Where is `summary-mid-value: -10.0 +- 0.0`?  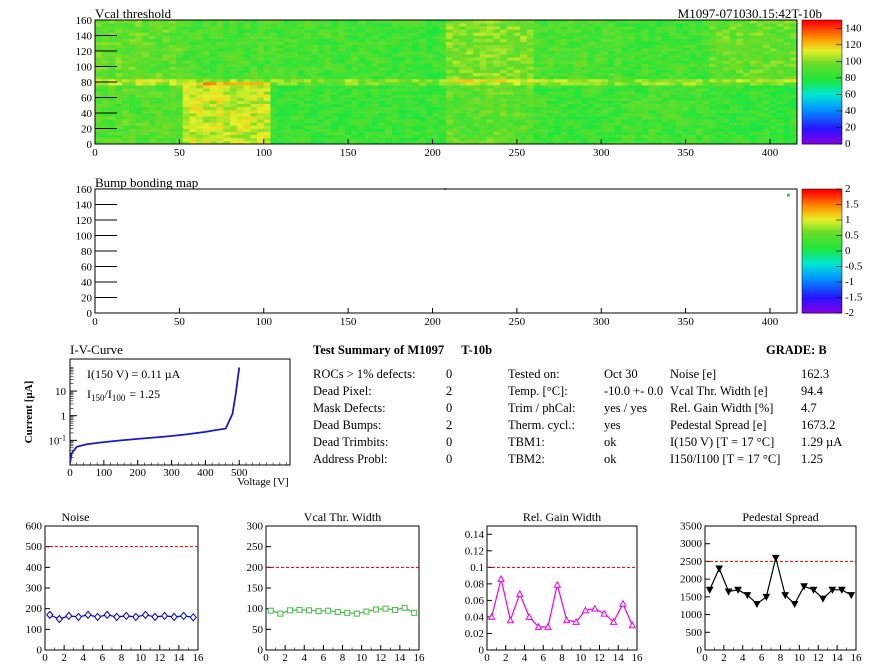 summary-mid-value: -10.0 +- 0.0 is located at coordinates (634, 391).